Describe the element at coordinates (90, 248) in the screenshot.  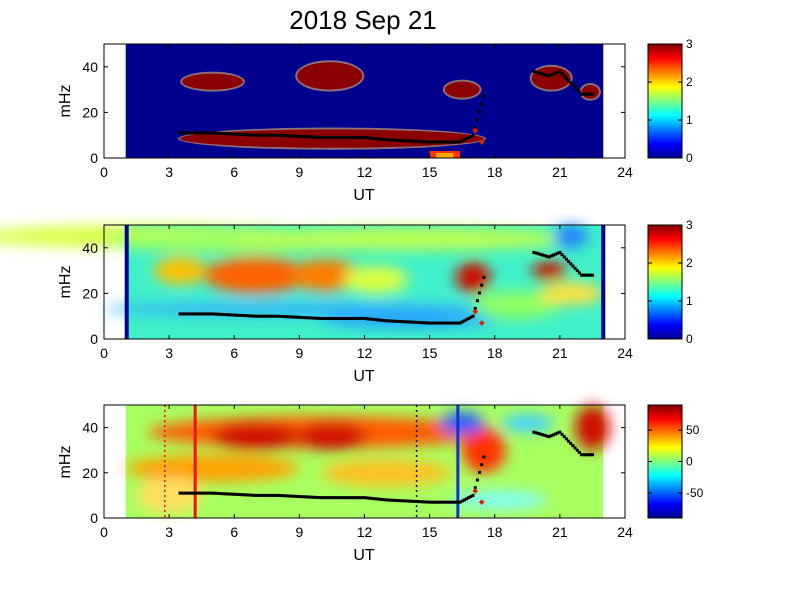
I see `y-tick-label: 40` at that location.